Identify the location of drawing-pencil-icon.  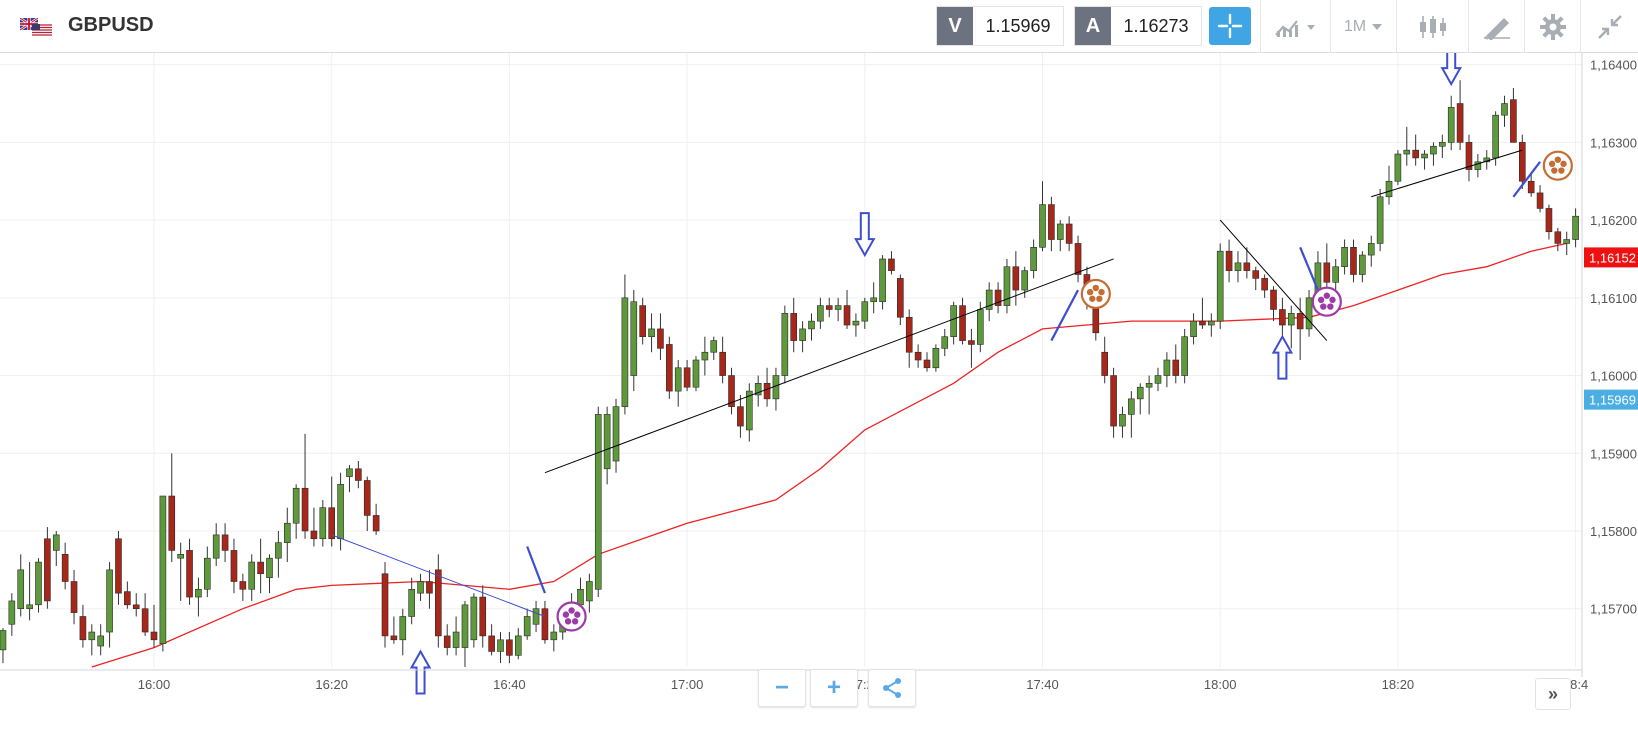
(1497, 28).